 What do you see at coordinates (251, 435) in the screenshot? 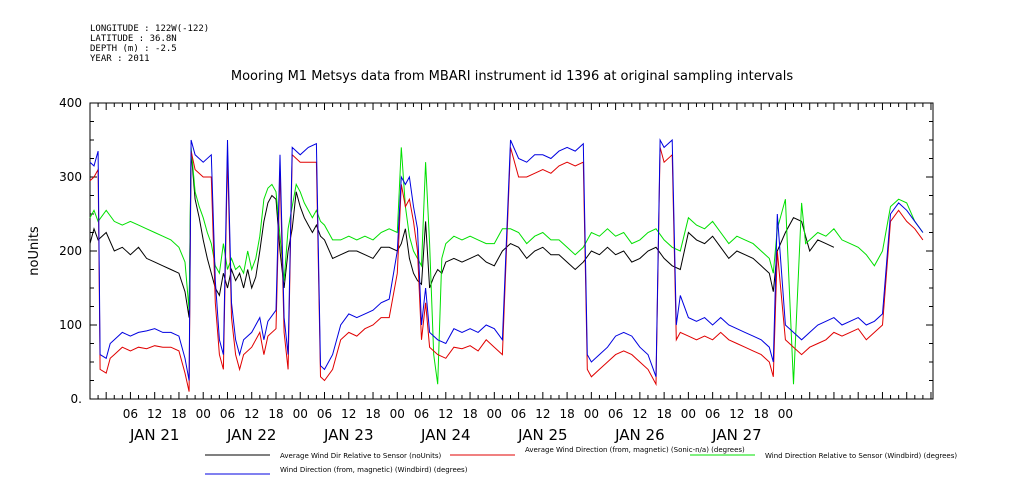
I see `x-day-label: JAN 22` at bounding box center [251, 435].